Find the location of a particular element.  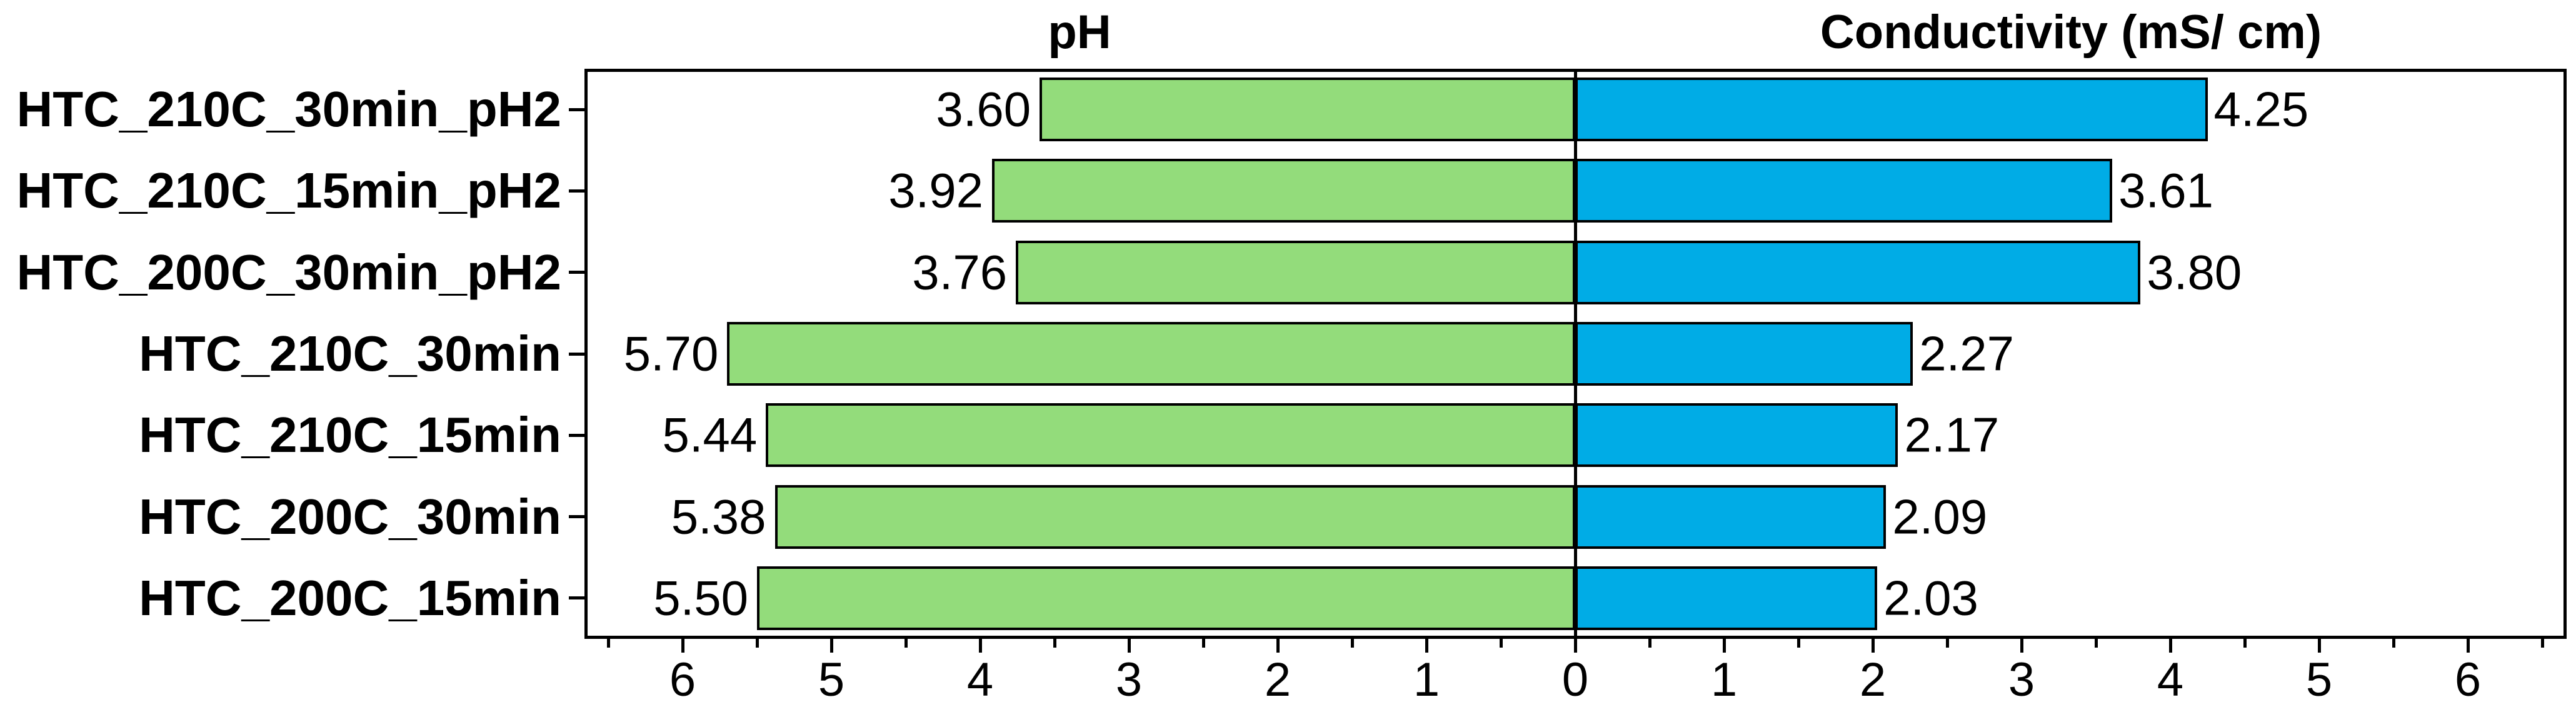

category-label: HTC_200C_30min_pH2 is located at coordinates (288, 272).